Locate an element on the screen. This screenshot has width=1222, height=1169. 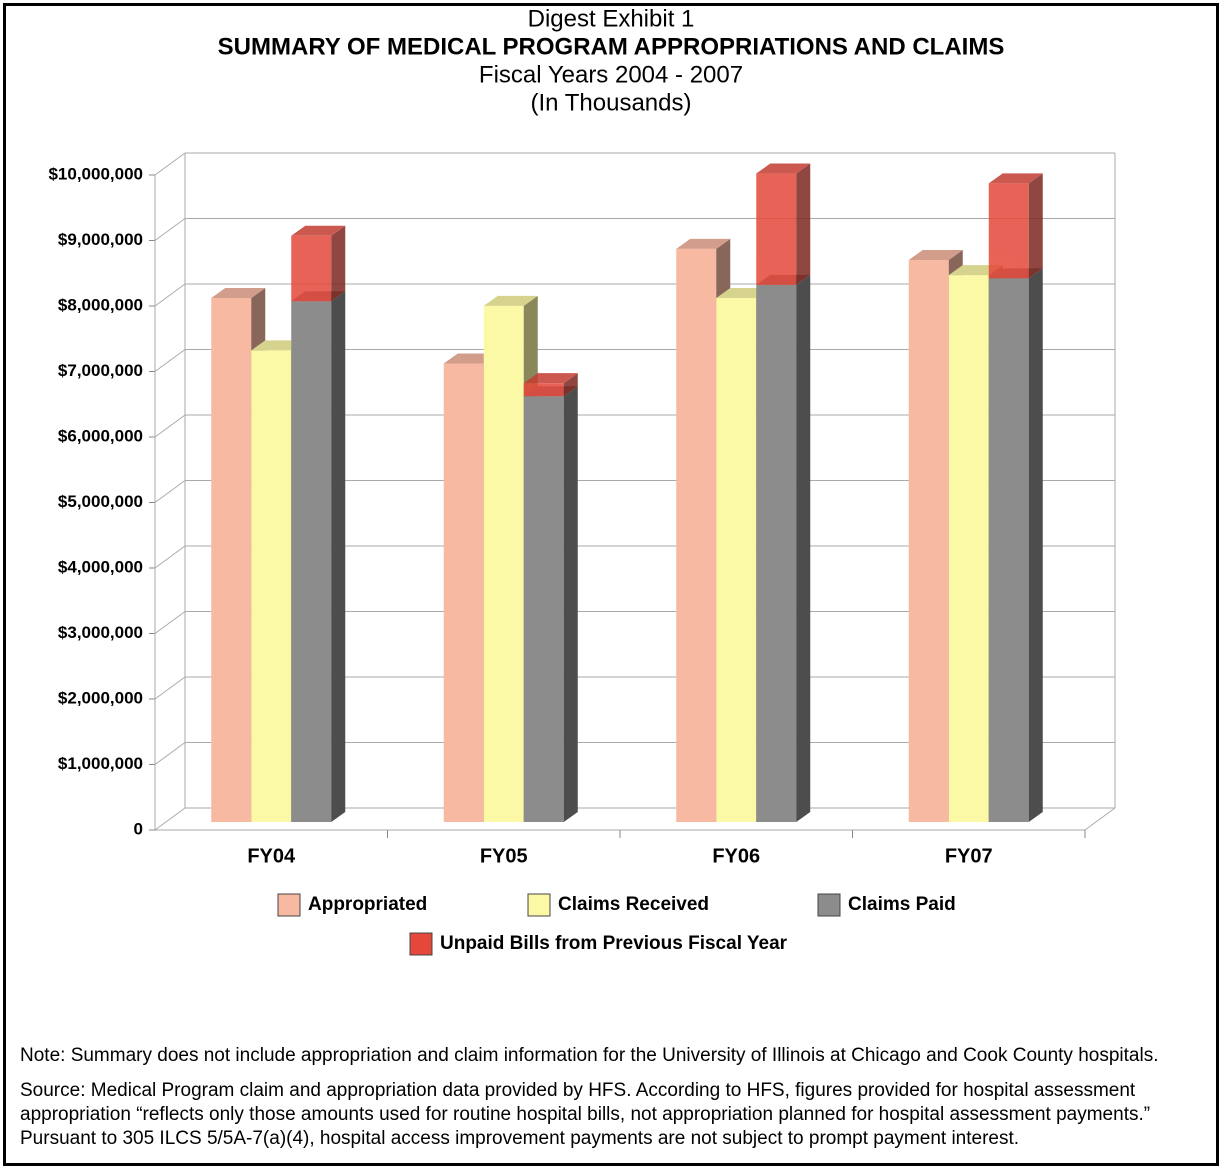
x-tick-label: FY04 is located at coordinates (271, 856).